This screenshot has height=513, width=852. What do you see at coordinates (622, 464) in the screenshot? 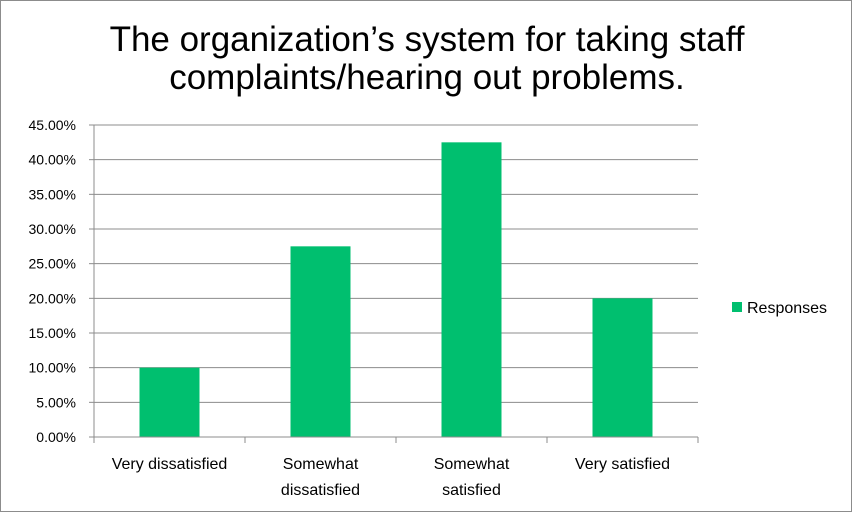
I see `x-category-label: Very satisfied` at bounding box center [622, 464].